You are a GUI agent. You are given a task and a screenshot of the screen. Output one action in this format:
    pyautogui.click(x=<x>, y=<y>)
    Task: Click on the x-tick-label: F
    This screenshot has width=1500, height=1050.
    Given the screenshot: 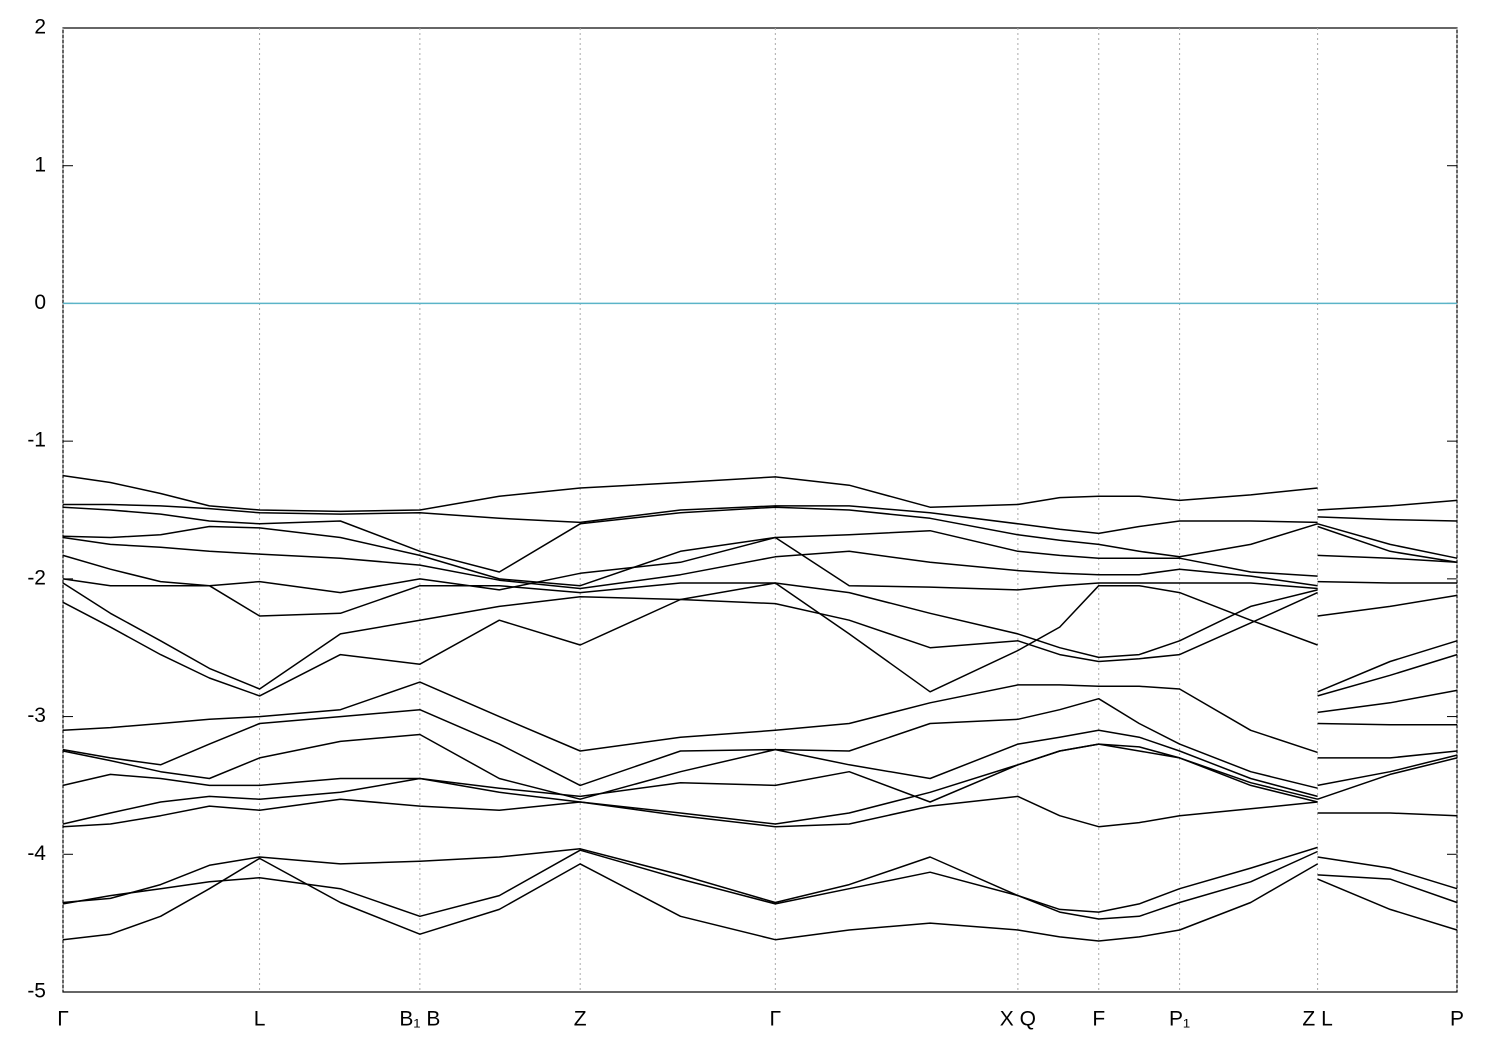 What is the action you would take?
    pyautogui.click(x=1098, y=1019)
    